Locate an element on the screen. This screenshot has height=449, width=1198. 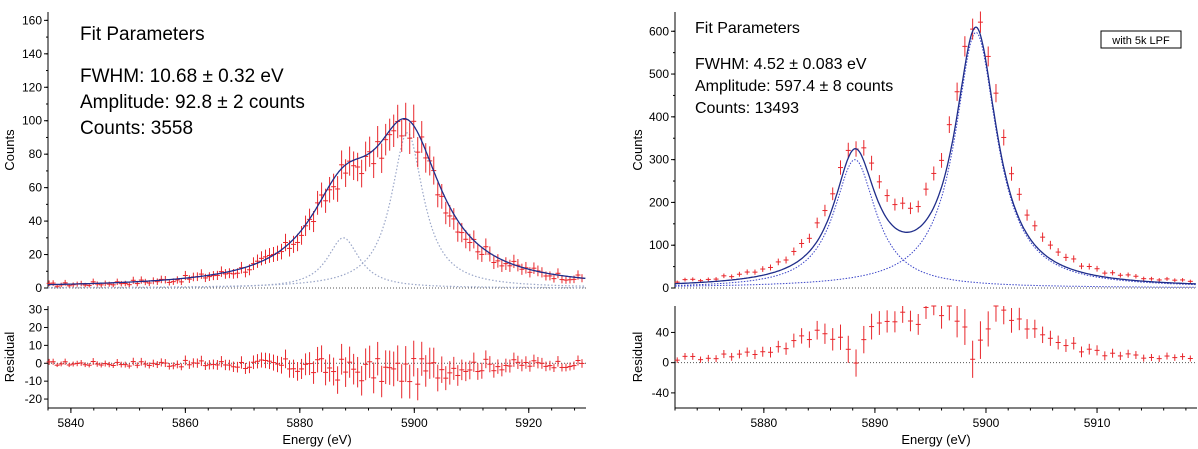
y-tick-label-bottom: -10 is located at coordinates (34, 381).